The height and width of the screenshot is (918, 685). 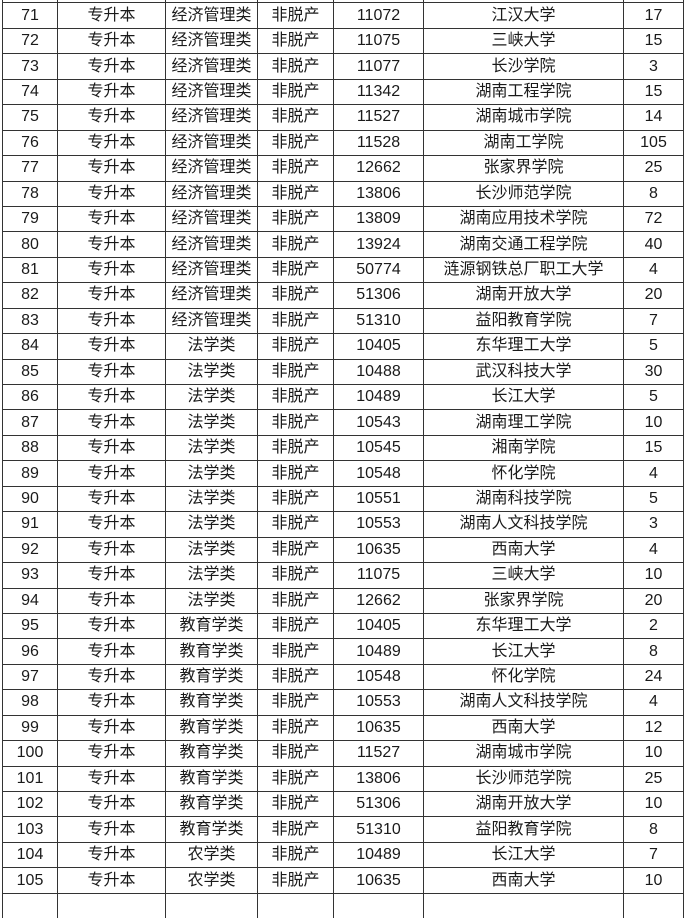 I want to click on row-number-cell: 97, so click(x=30, y=677).